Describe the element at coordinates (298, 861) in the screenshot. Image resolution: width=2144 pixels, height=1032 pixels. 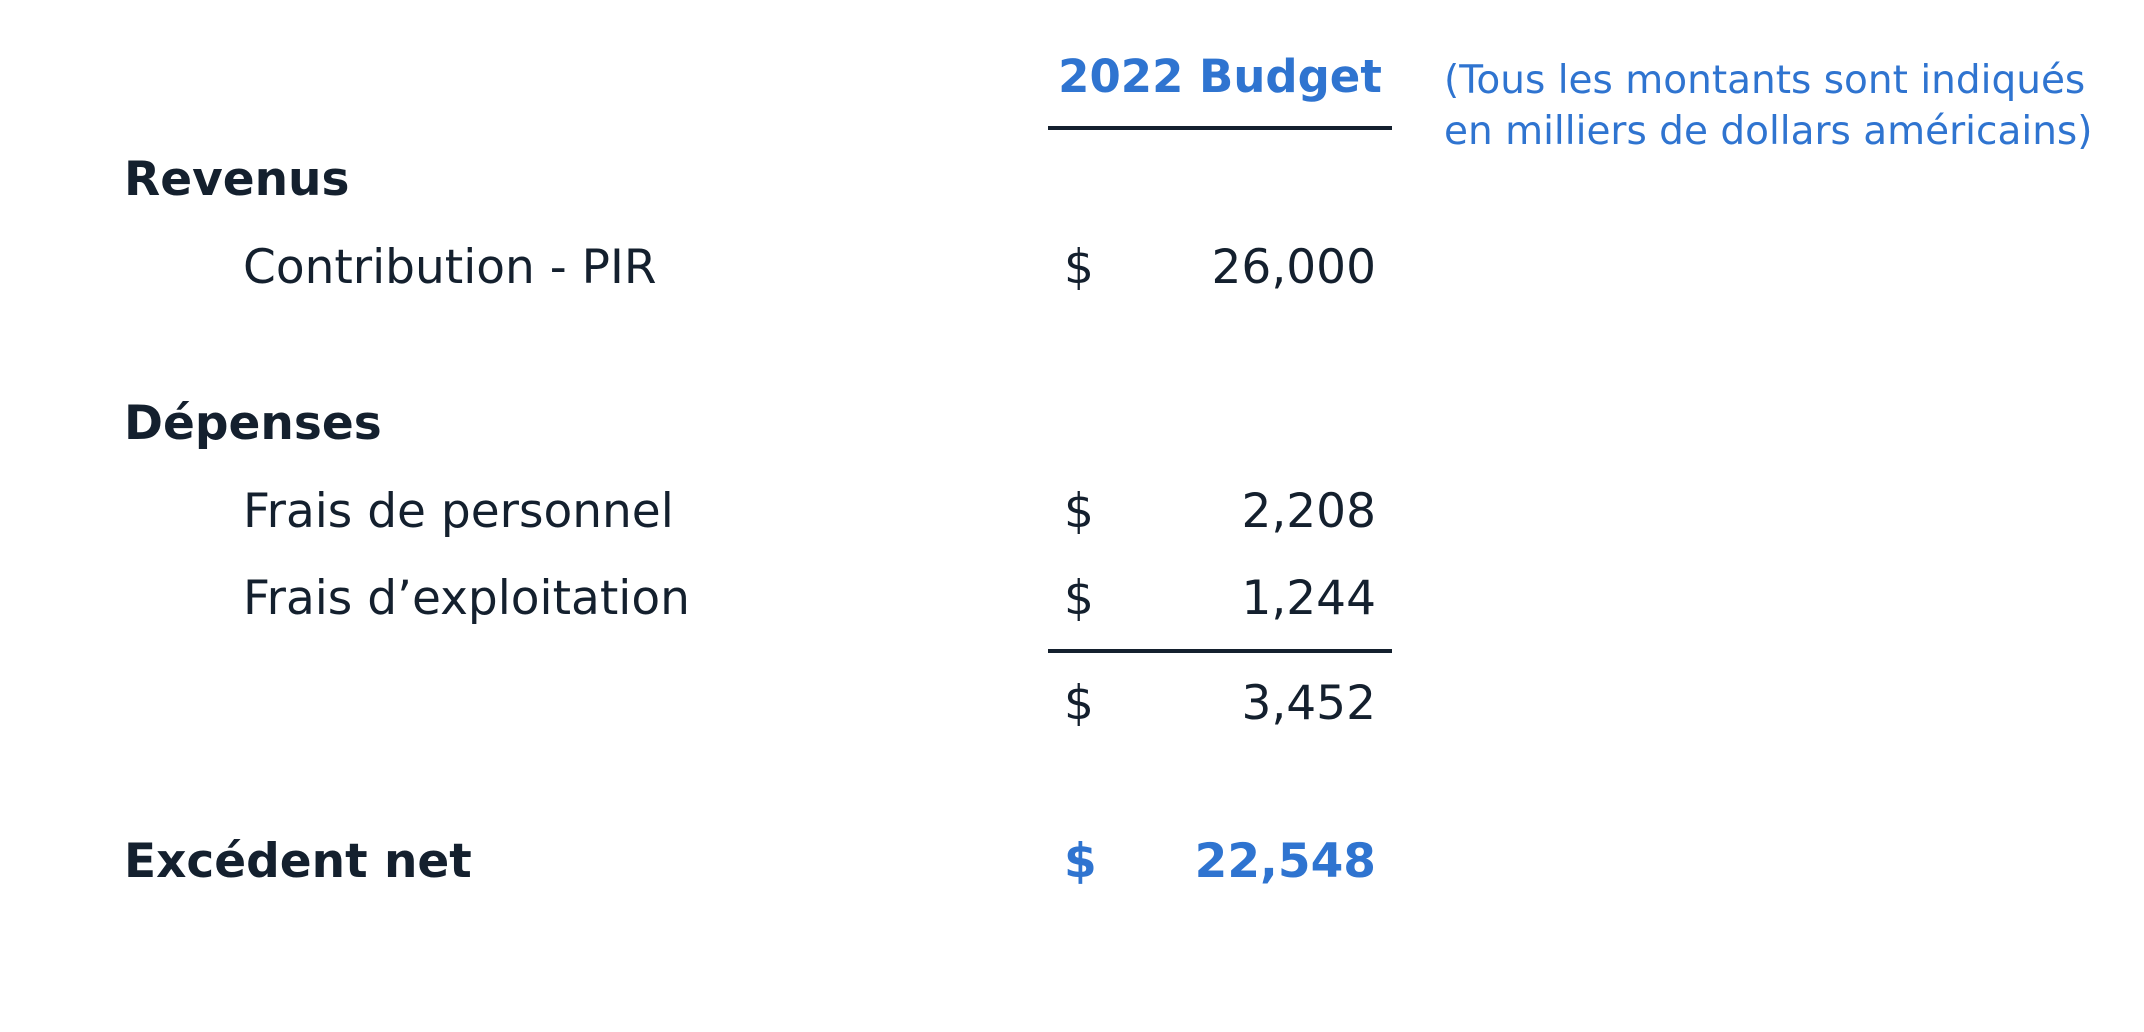
I see `section-title-excedent-net: Excédent net` at that location.